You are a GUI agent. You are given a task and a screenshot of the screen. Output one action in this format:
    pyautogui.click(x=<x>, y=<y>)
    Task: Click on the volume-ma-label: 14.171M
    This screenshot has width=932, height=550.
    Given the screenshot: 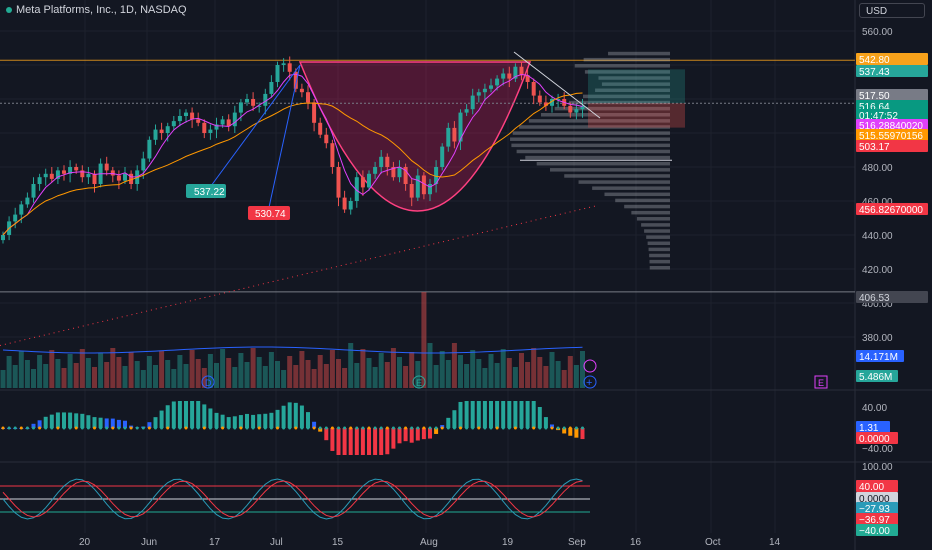 What is the action you would take?
    pyautogui.click(x=880, y=356)
    